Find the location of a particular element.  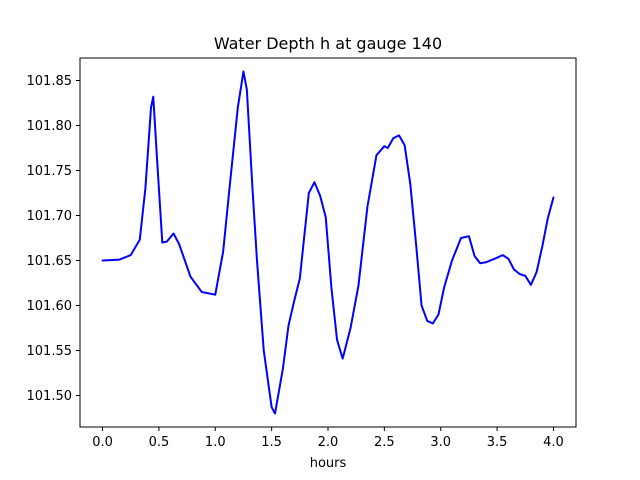

x-tick-label: 3.5 is located at coordinates (497, 442).